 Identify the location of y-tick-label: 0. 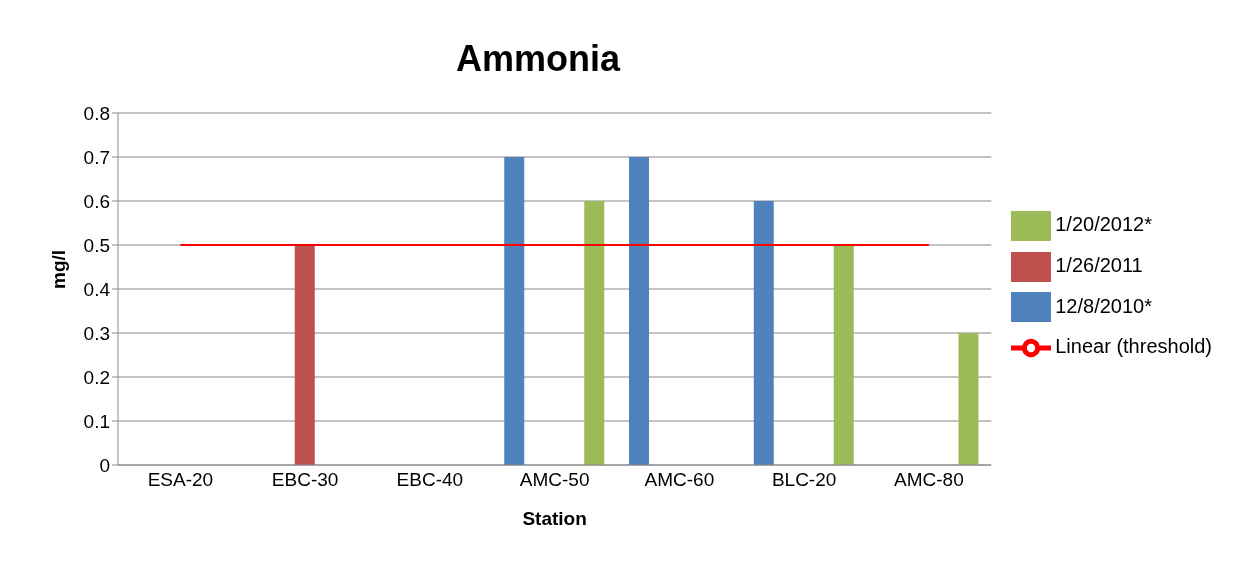
(104, 465).